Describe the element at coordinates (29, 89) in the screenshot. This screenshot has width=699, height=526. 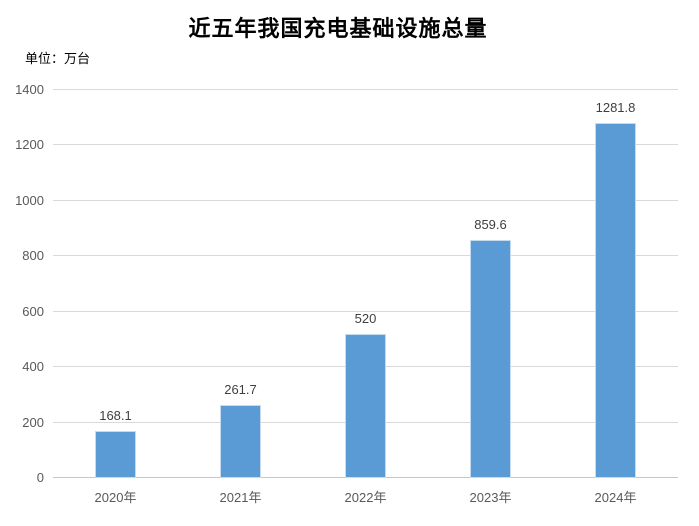
I see `y-tick-label: 1400` at that location.